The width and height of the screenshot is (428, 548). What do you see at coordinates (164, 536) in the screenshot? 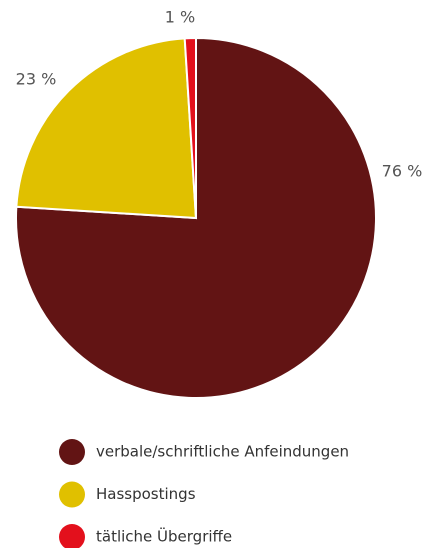
I see `legend-label: tätliche Übergriffe` at bounding box center [164, 536].